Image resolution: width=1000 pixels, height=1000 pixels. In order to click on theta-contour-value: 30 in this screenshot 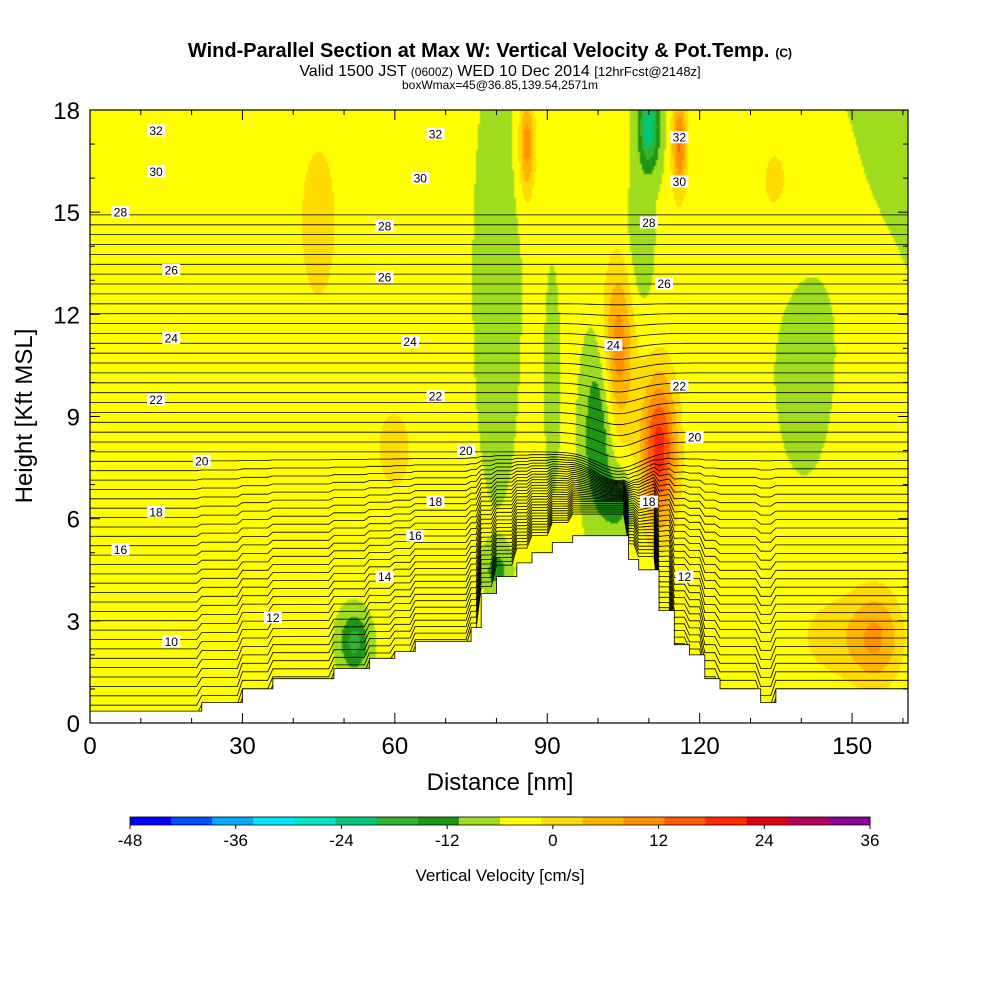, I will do `click(421, 179)`.